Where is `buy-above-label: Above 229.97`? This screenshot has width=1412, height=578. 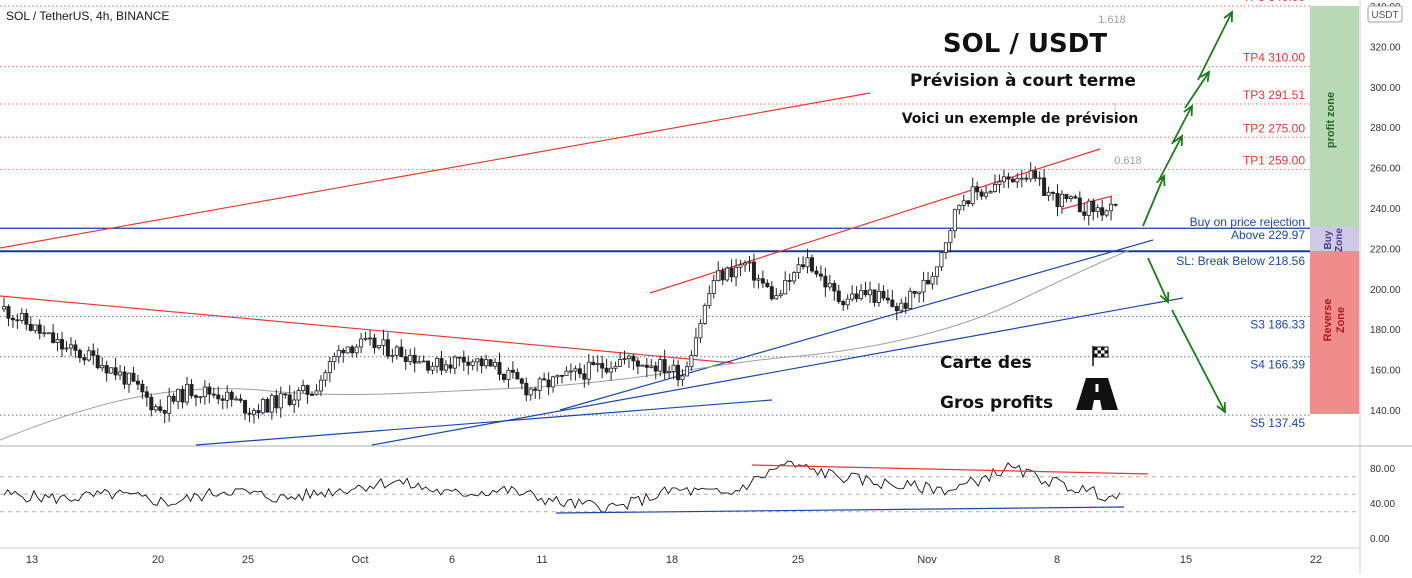 buy-above-label: Above 229.97 is located at coordinates (1268, 235).